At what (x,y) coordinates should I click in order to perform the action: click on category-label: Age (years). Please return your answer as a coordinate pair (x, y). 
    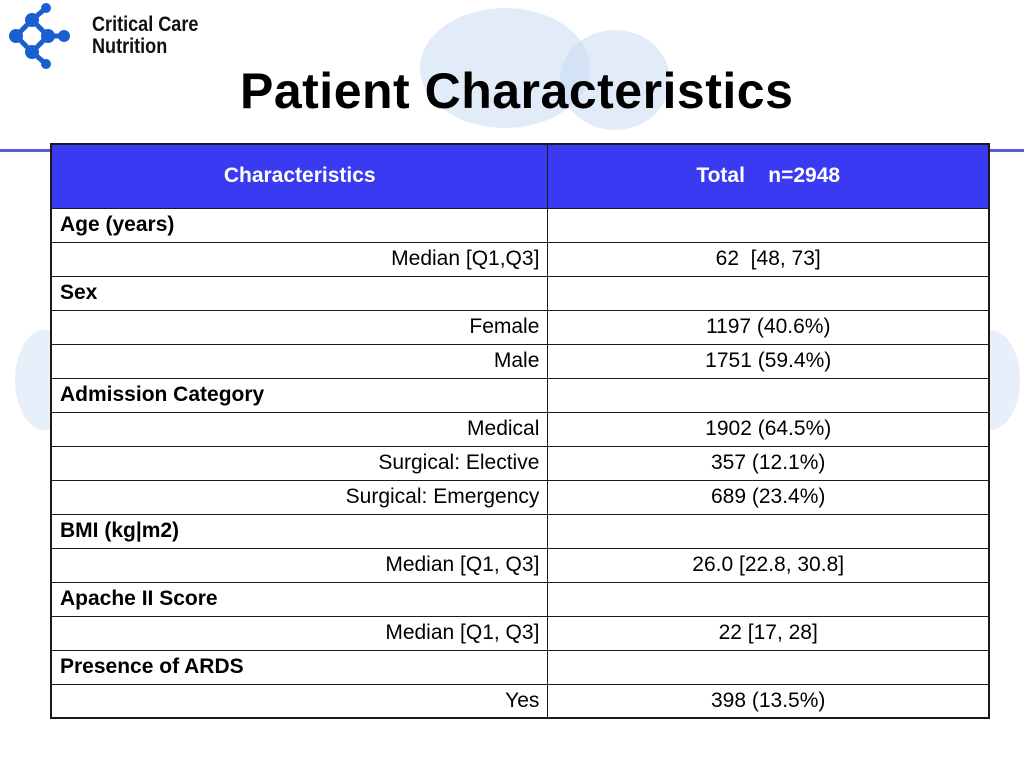
    Looking at the image, I should click on (299, 225).